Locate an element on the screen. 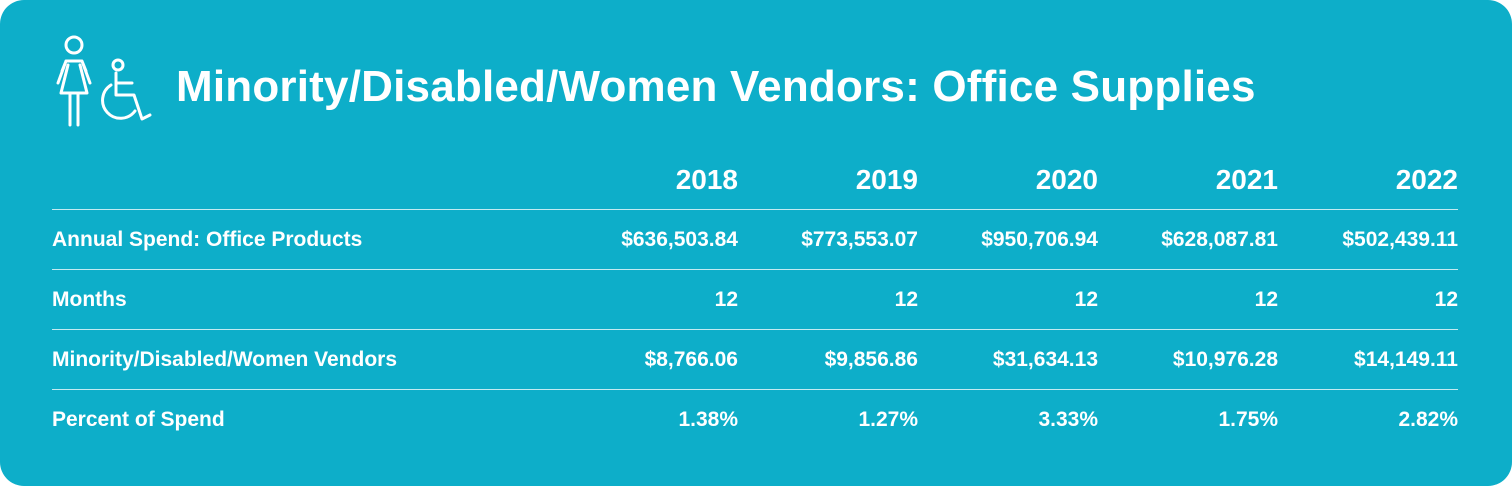 The height and width of the screenshot is (486, 1512). column-header-2018: 2018 is located at coordinates (706, 179).